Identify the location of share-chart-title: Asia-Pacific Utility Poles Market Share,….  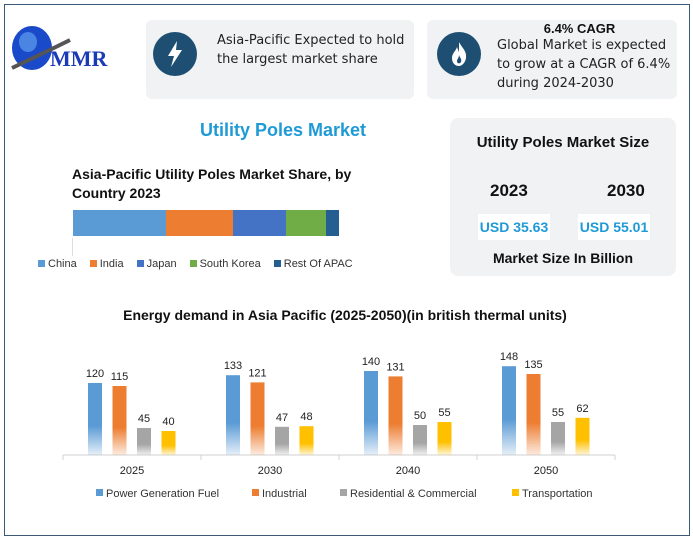
(212, 183).